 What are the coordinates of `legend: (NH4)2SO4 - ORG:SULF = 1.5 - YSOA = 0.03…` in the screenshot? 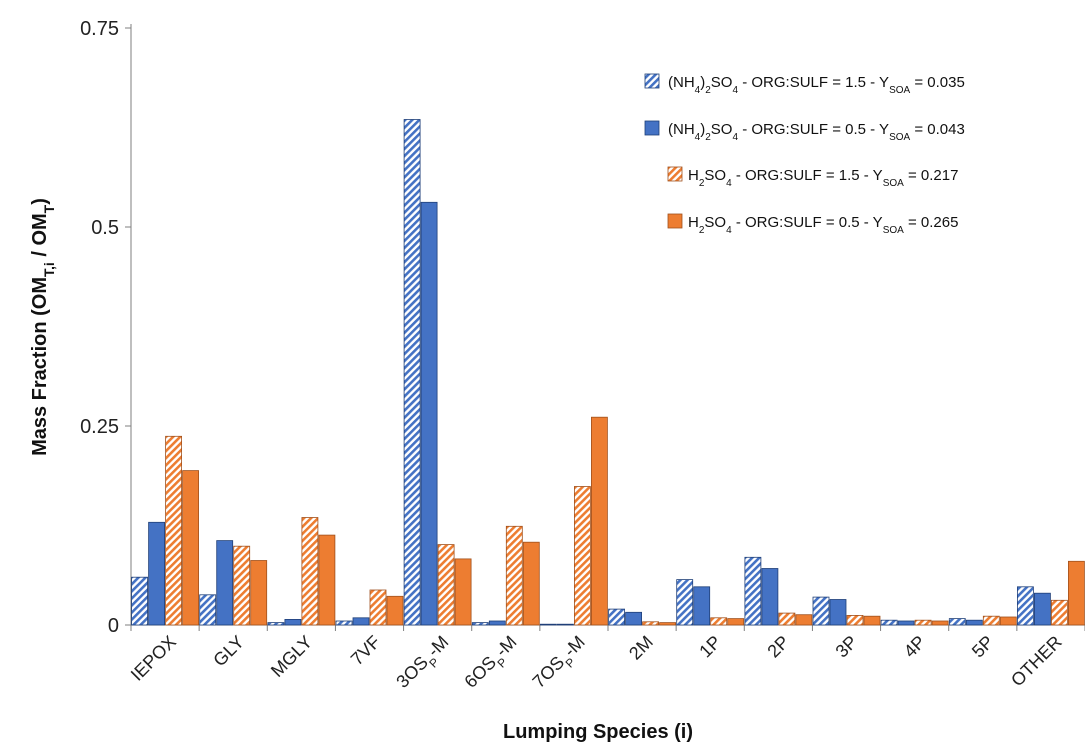 It's located at (804, 154).